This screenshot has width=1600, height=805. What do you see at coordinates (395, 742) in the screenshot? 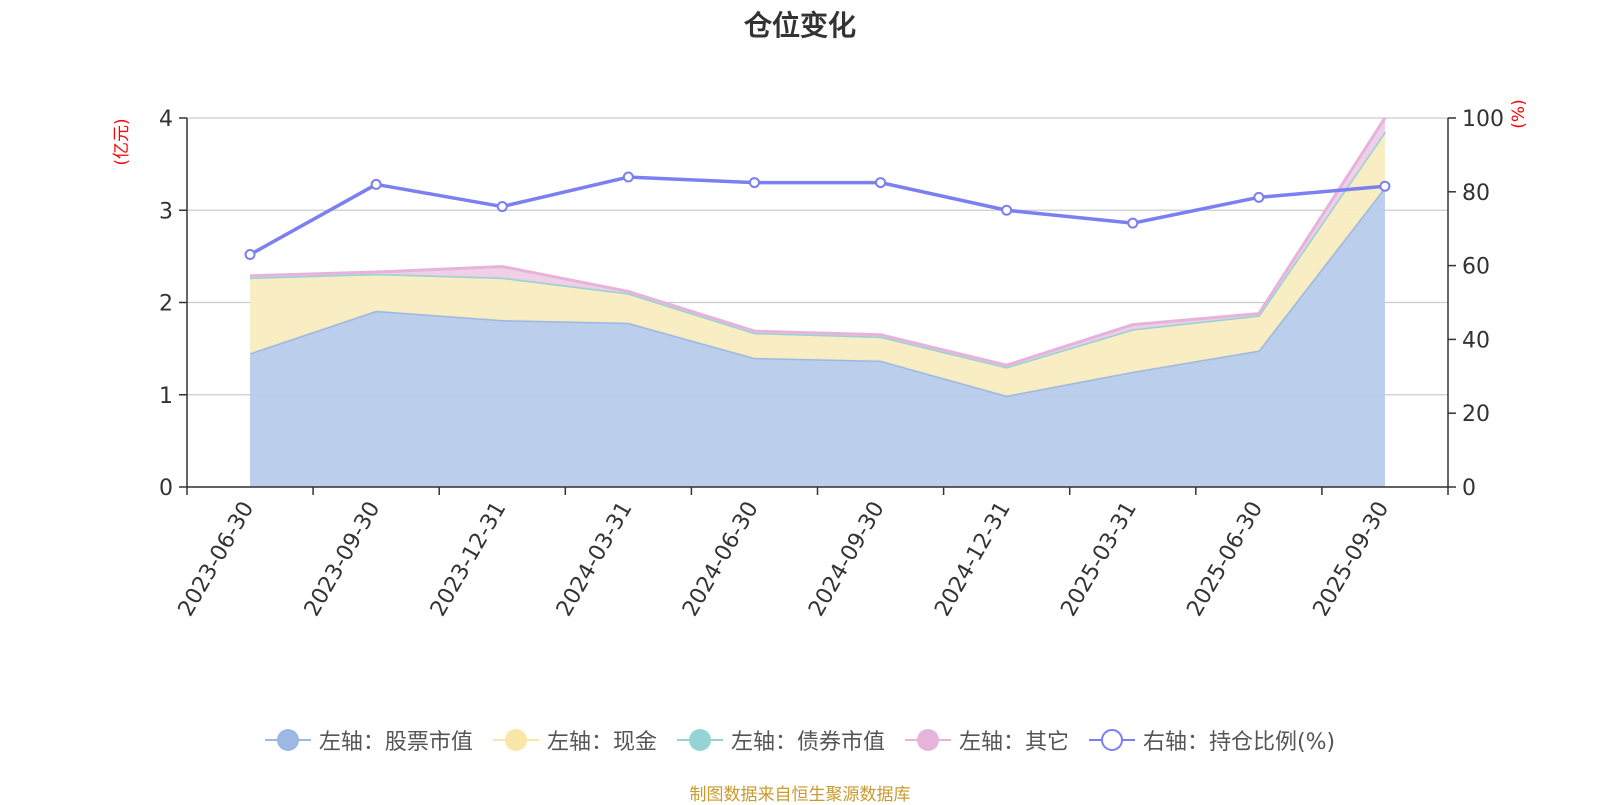
I see `legend-label-stock: 左轴：股票市值` at bounding box center [395, 742].